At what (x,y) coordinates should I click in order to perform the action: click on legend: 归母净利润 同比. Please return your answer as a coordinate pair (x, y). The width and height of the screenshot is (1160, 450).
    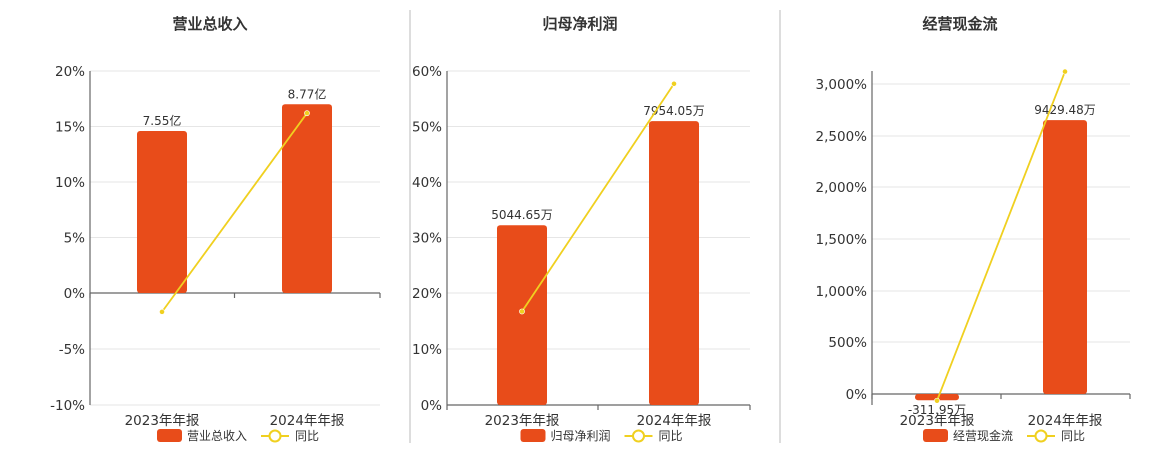
    Looking at the image, I should click on (601, 436).